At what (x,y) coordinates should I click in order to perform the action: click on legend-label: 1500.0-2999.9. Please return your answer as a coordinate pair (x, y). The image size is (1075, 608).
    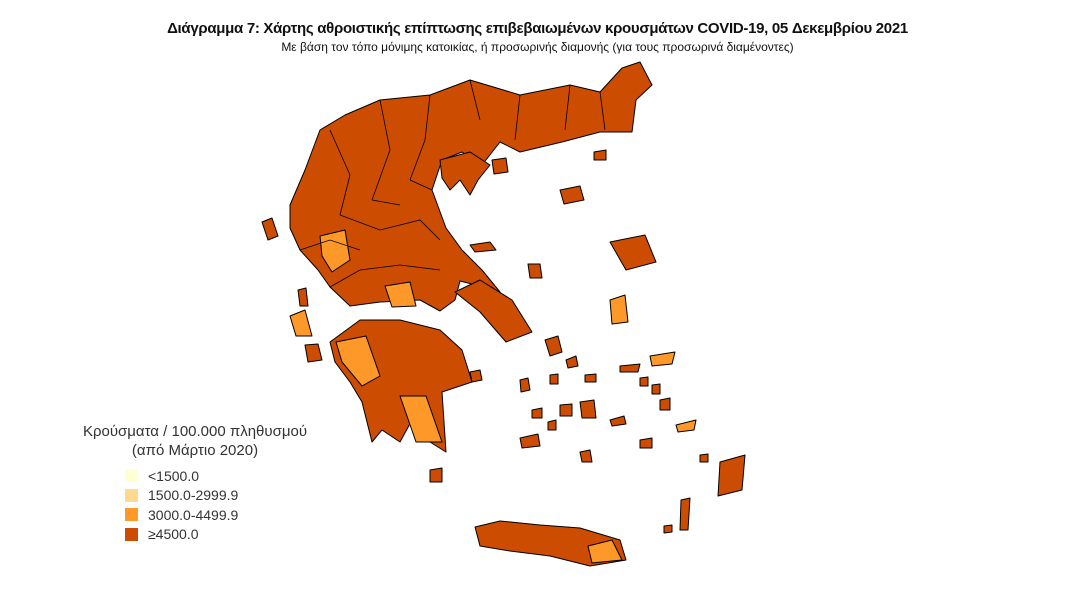
    Looking at the image, I should click on (193, 495).